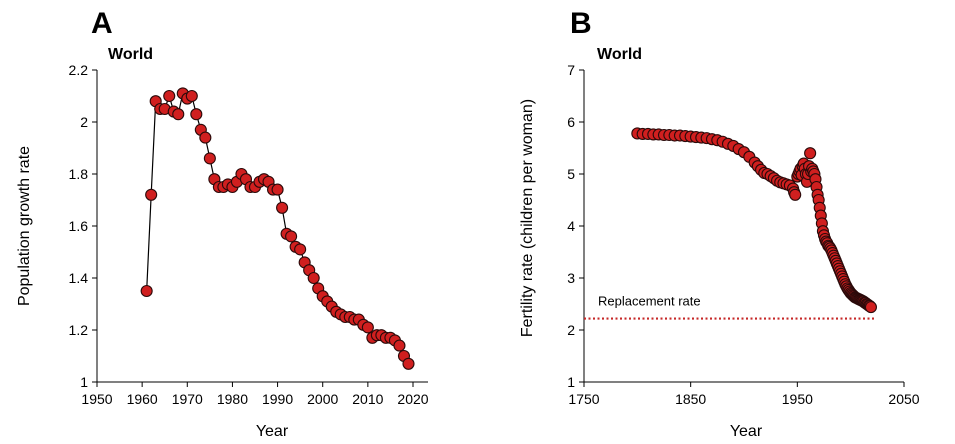  Describe the element at coordinates (79, 278) in the screenshot. I see `panel-a-y-tick-label: 1.4` at that location.